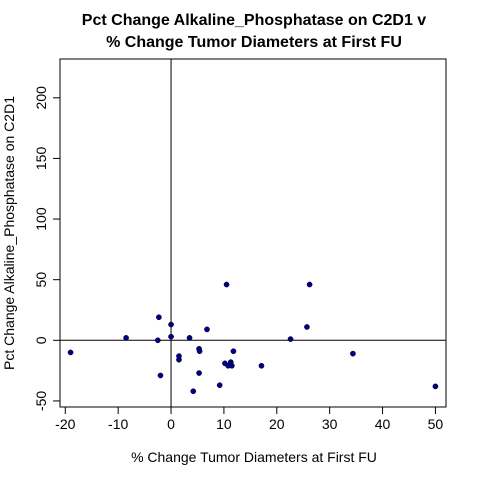 The image size is (480, 480). What do you see at coordinates (41, 98) in the screenshot?
I see `y-tick-label: 200` at bounding box center [41, 98].